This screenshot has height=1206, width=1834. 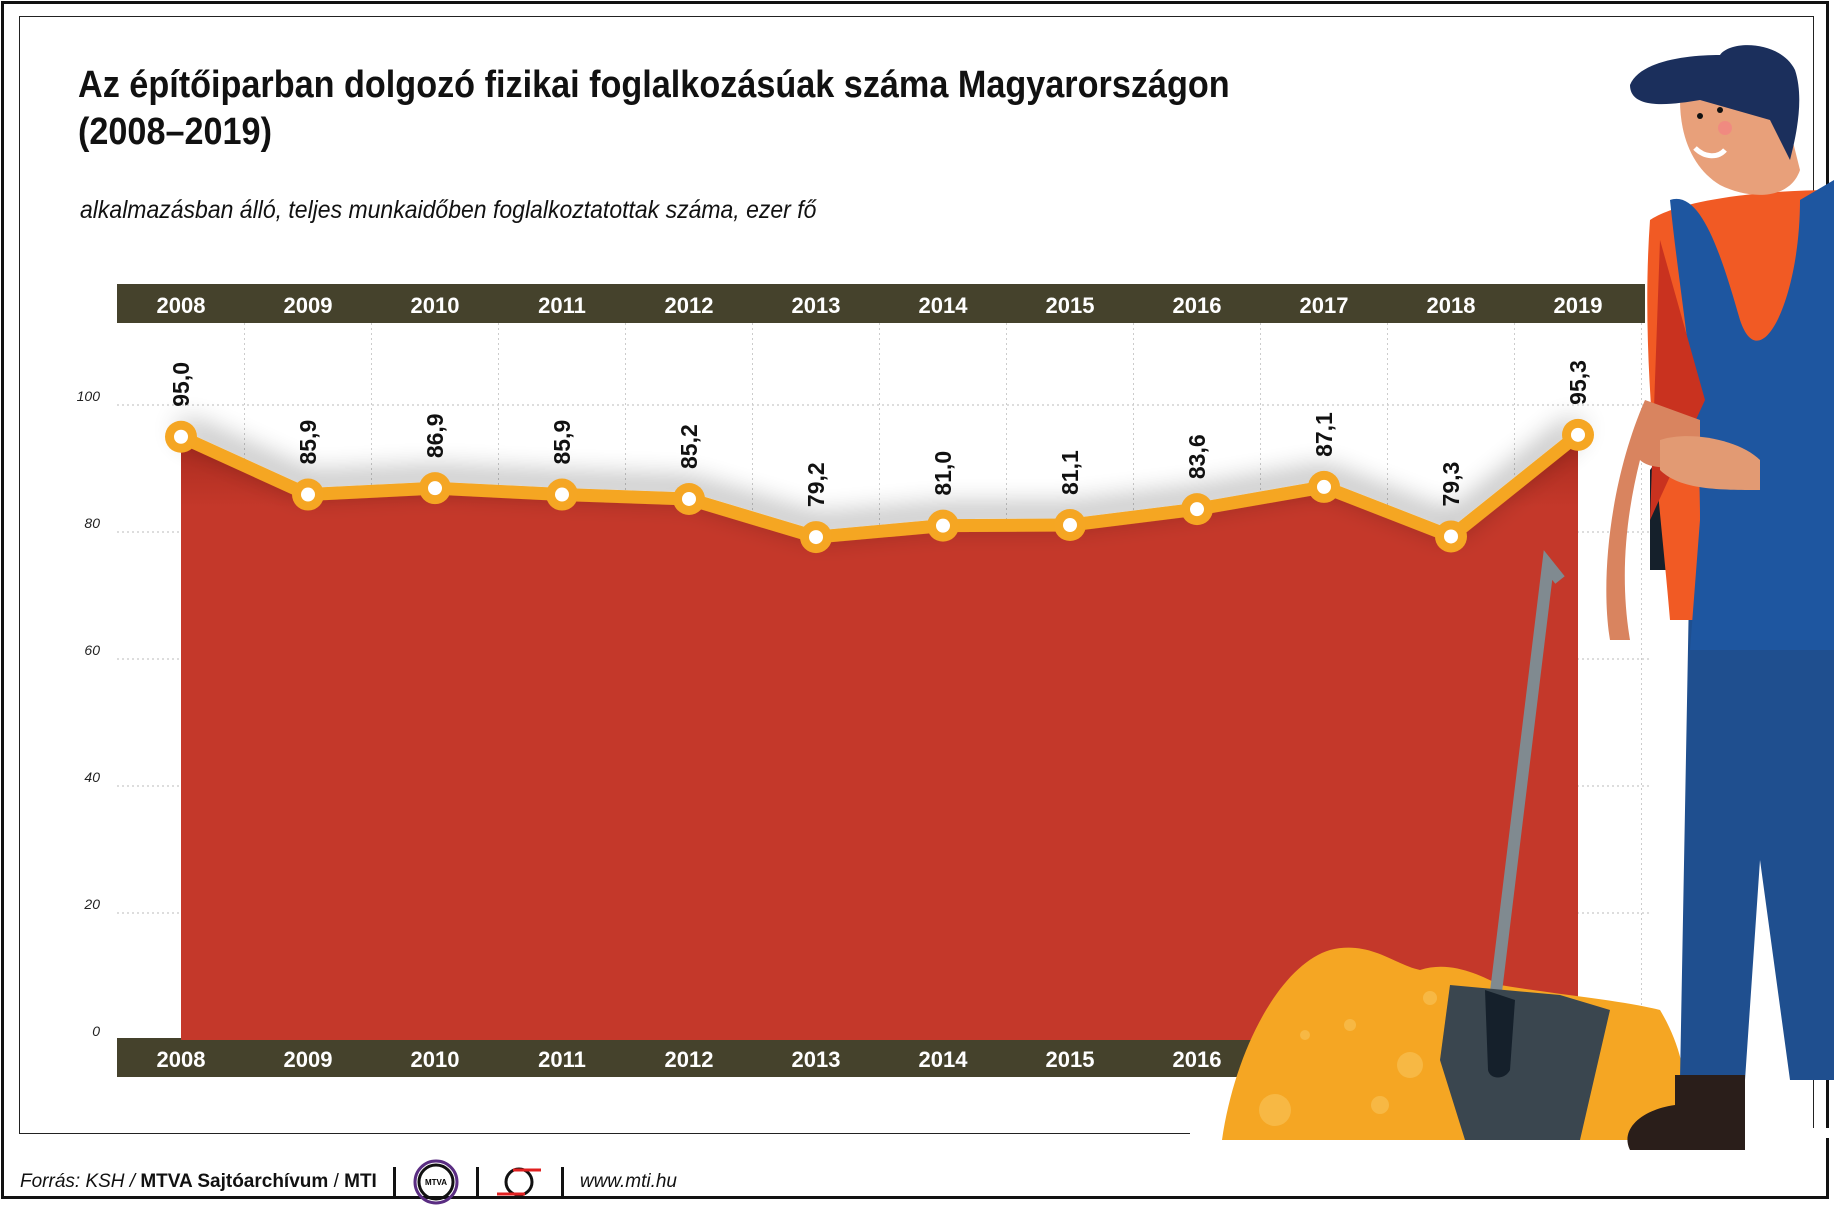 I want to click on y-tick-label: 100, so click(x=89, y=396).